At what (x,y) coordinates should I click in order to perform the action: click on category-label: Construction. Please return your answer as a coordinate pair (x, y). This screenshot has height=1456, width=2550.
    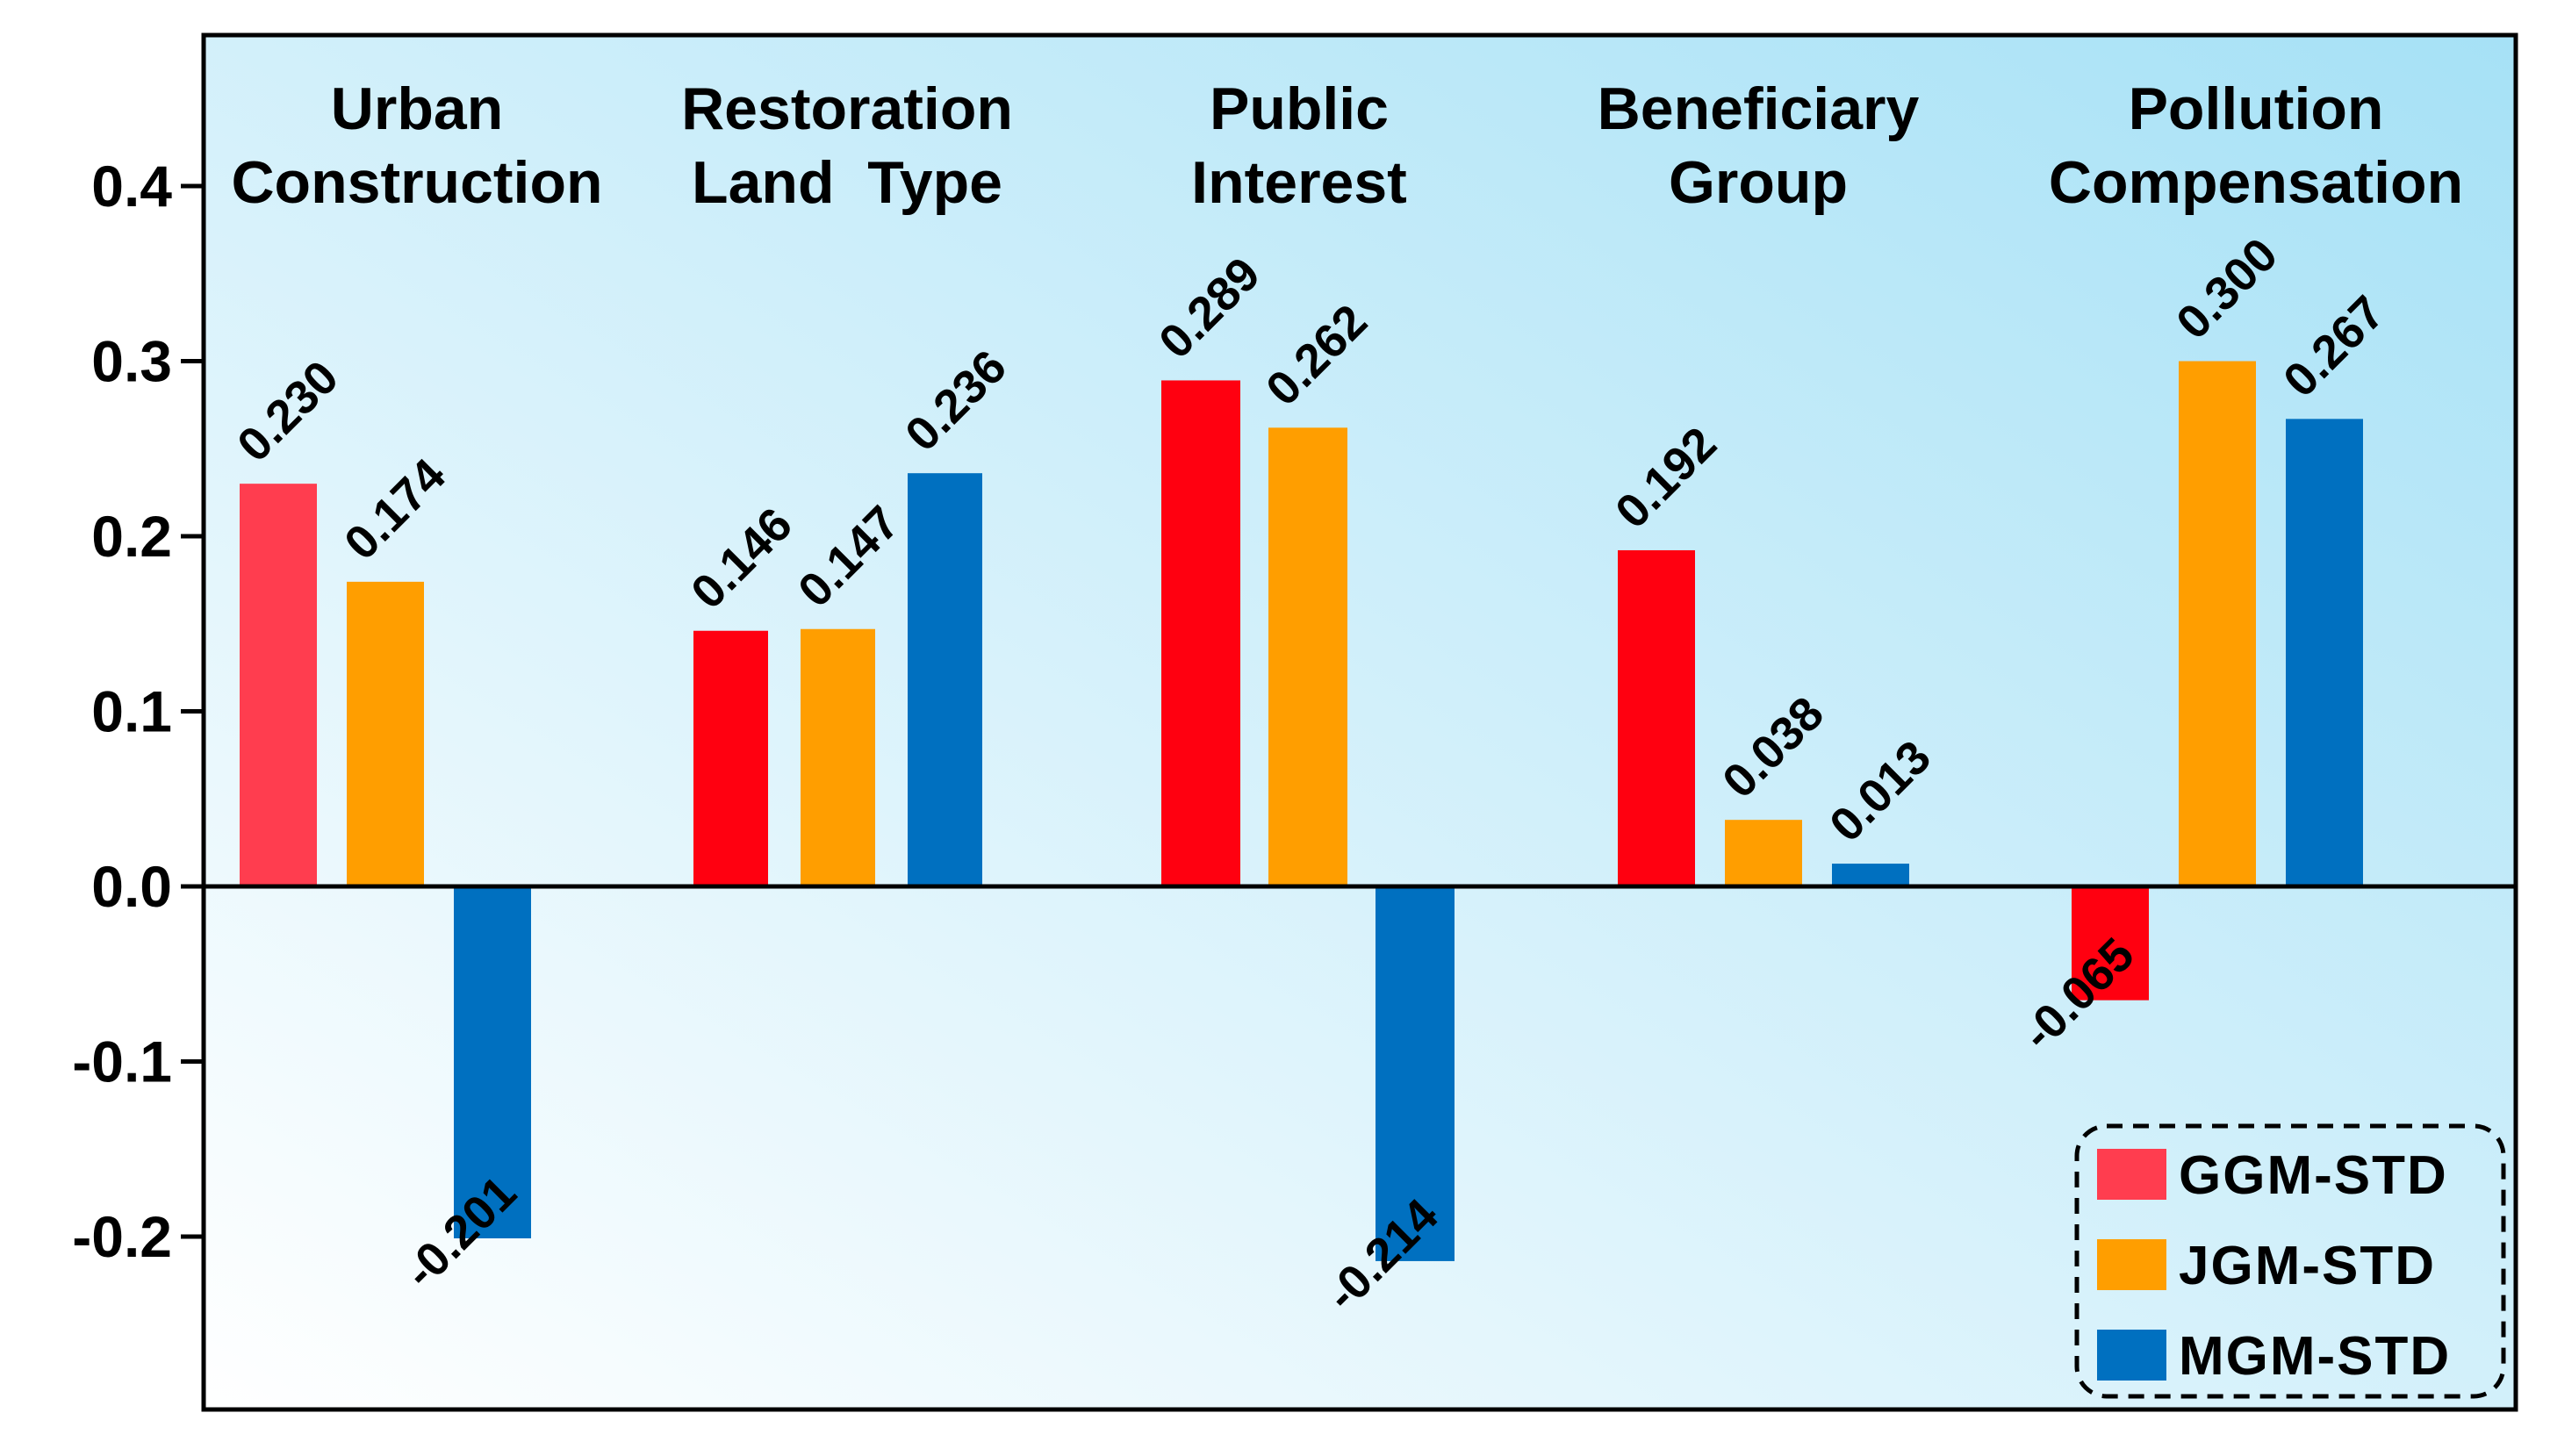
    Looking at the image, I should click on (416, 182).